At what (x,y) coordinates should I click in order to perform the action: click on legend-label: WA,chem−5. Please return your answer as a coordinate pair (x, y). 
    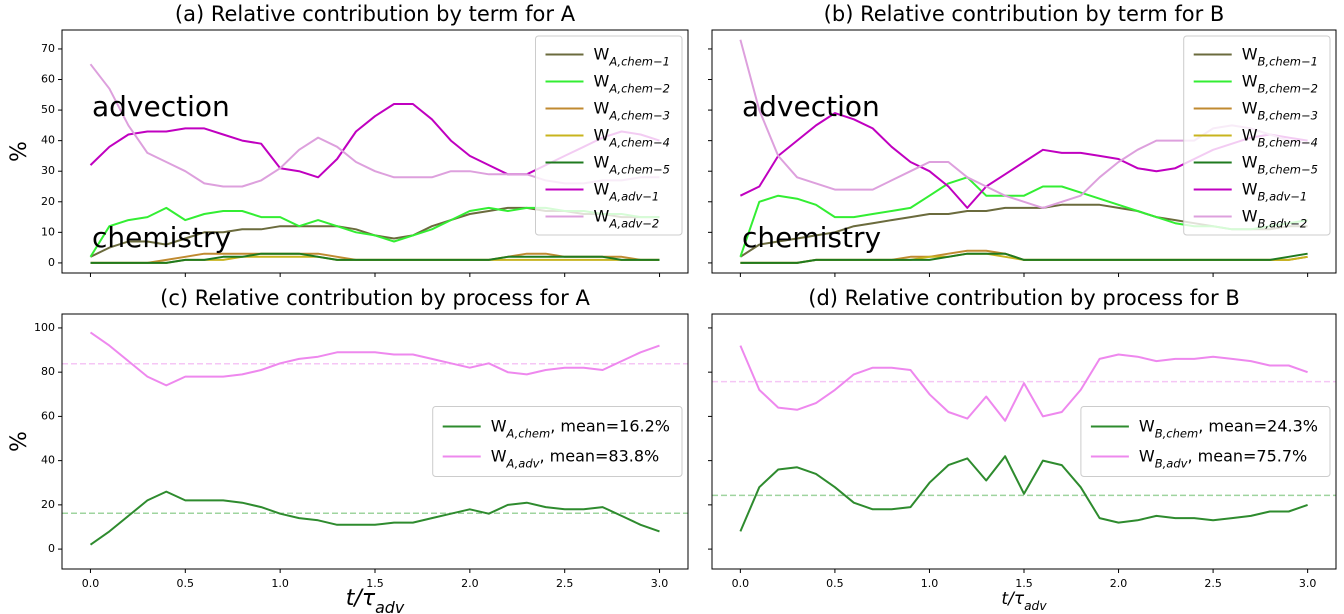
    Looking at the image, I should click on (632, 164).